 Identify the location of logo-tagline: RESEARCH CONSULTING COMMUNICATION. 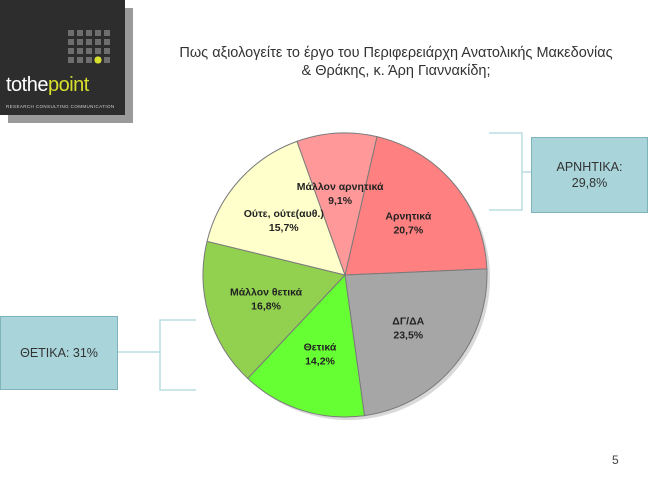
(60, 106).